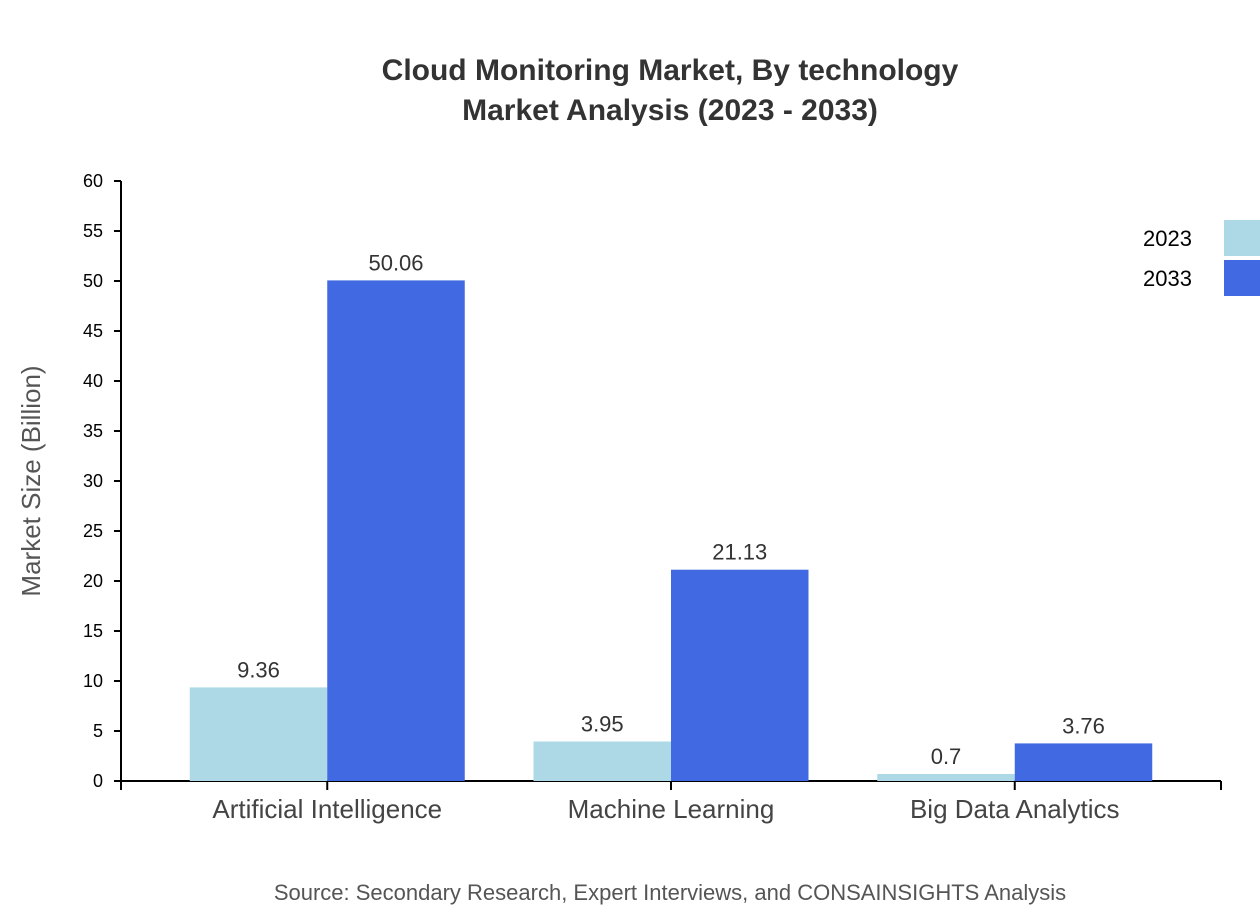  What do you see at coordinates (93, 381) in the screenshot?
I see `y-tick-label: 40` at bounding box center [93, 381].